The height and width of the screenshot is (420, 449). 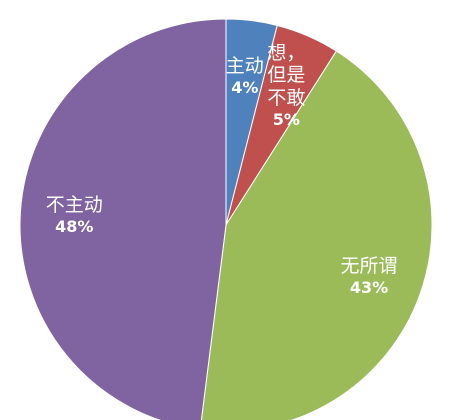 What do you see at coordinates (245, 87) in the screenshot?
I see `value-label: 4%` at bounding box center [245, 87].